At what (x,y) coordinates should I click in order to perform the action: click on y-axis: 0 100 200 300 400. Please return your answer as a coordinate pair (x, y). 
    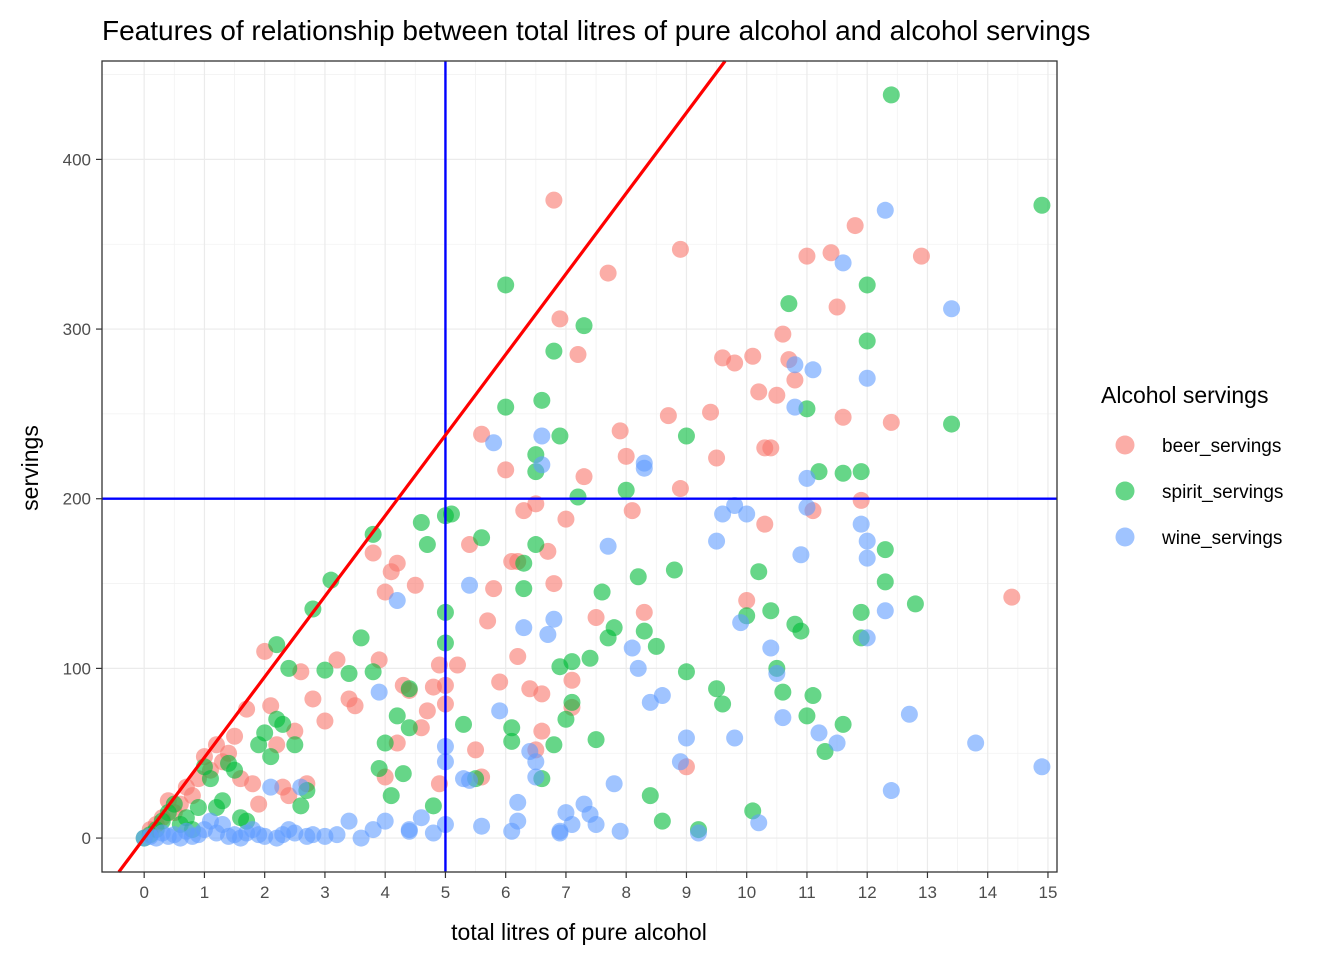
    Looking at the image, I should click on (82, 499).